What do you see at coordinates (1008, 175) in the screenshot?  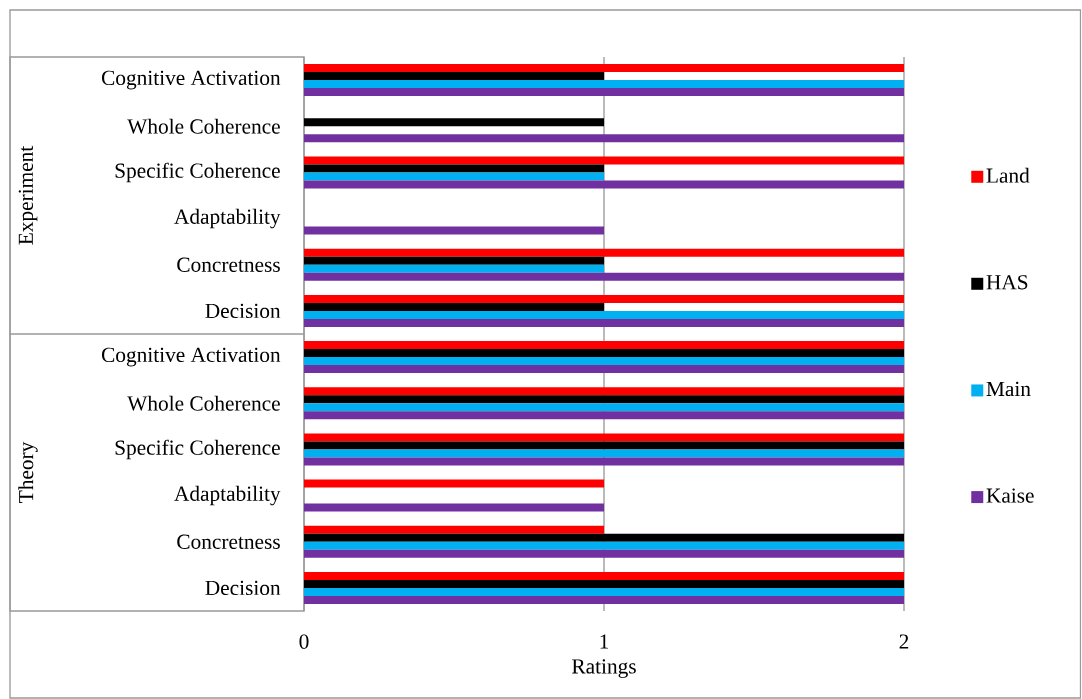 I see `legend-label: Land` at bounding box center [1008, 175].